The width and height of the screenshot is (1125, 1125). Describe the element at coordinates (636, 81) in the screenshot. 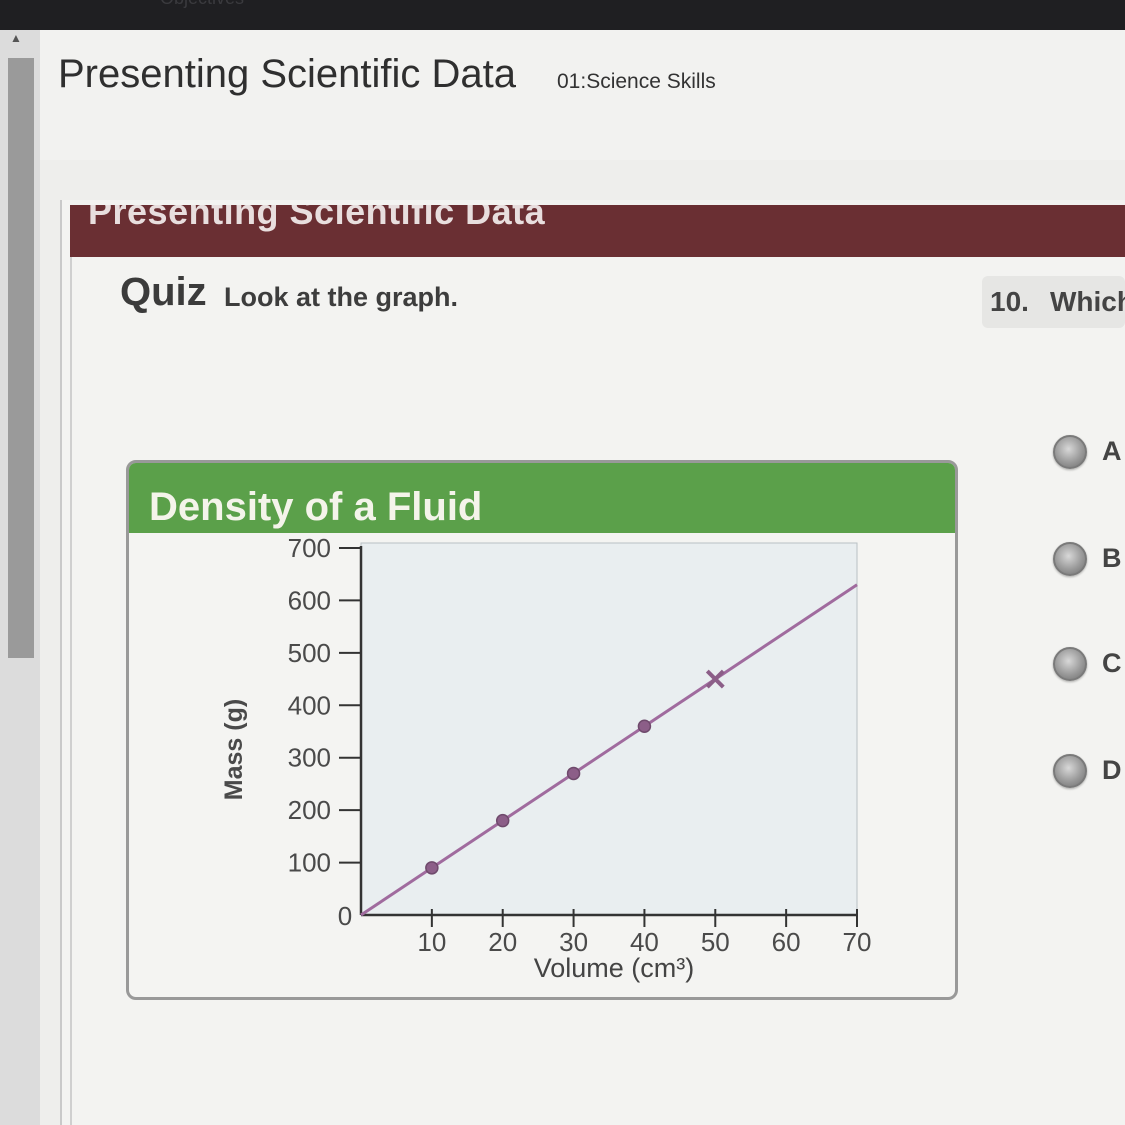

I see `page-subtitle: 01:Science Skills` at that location.